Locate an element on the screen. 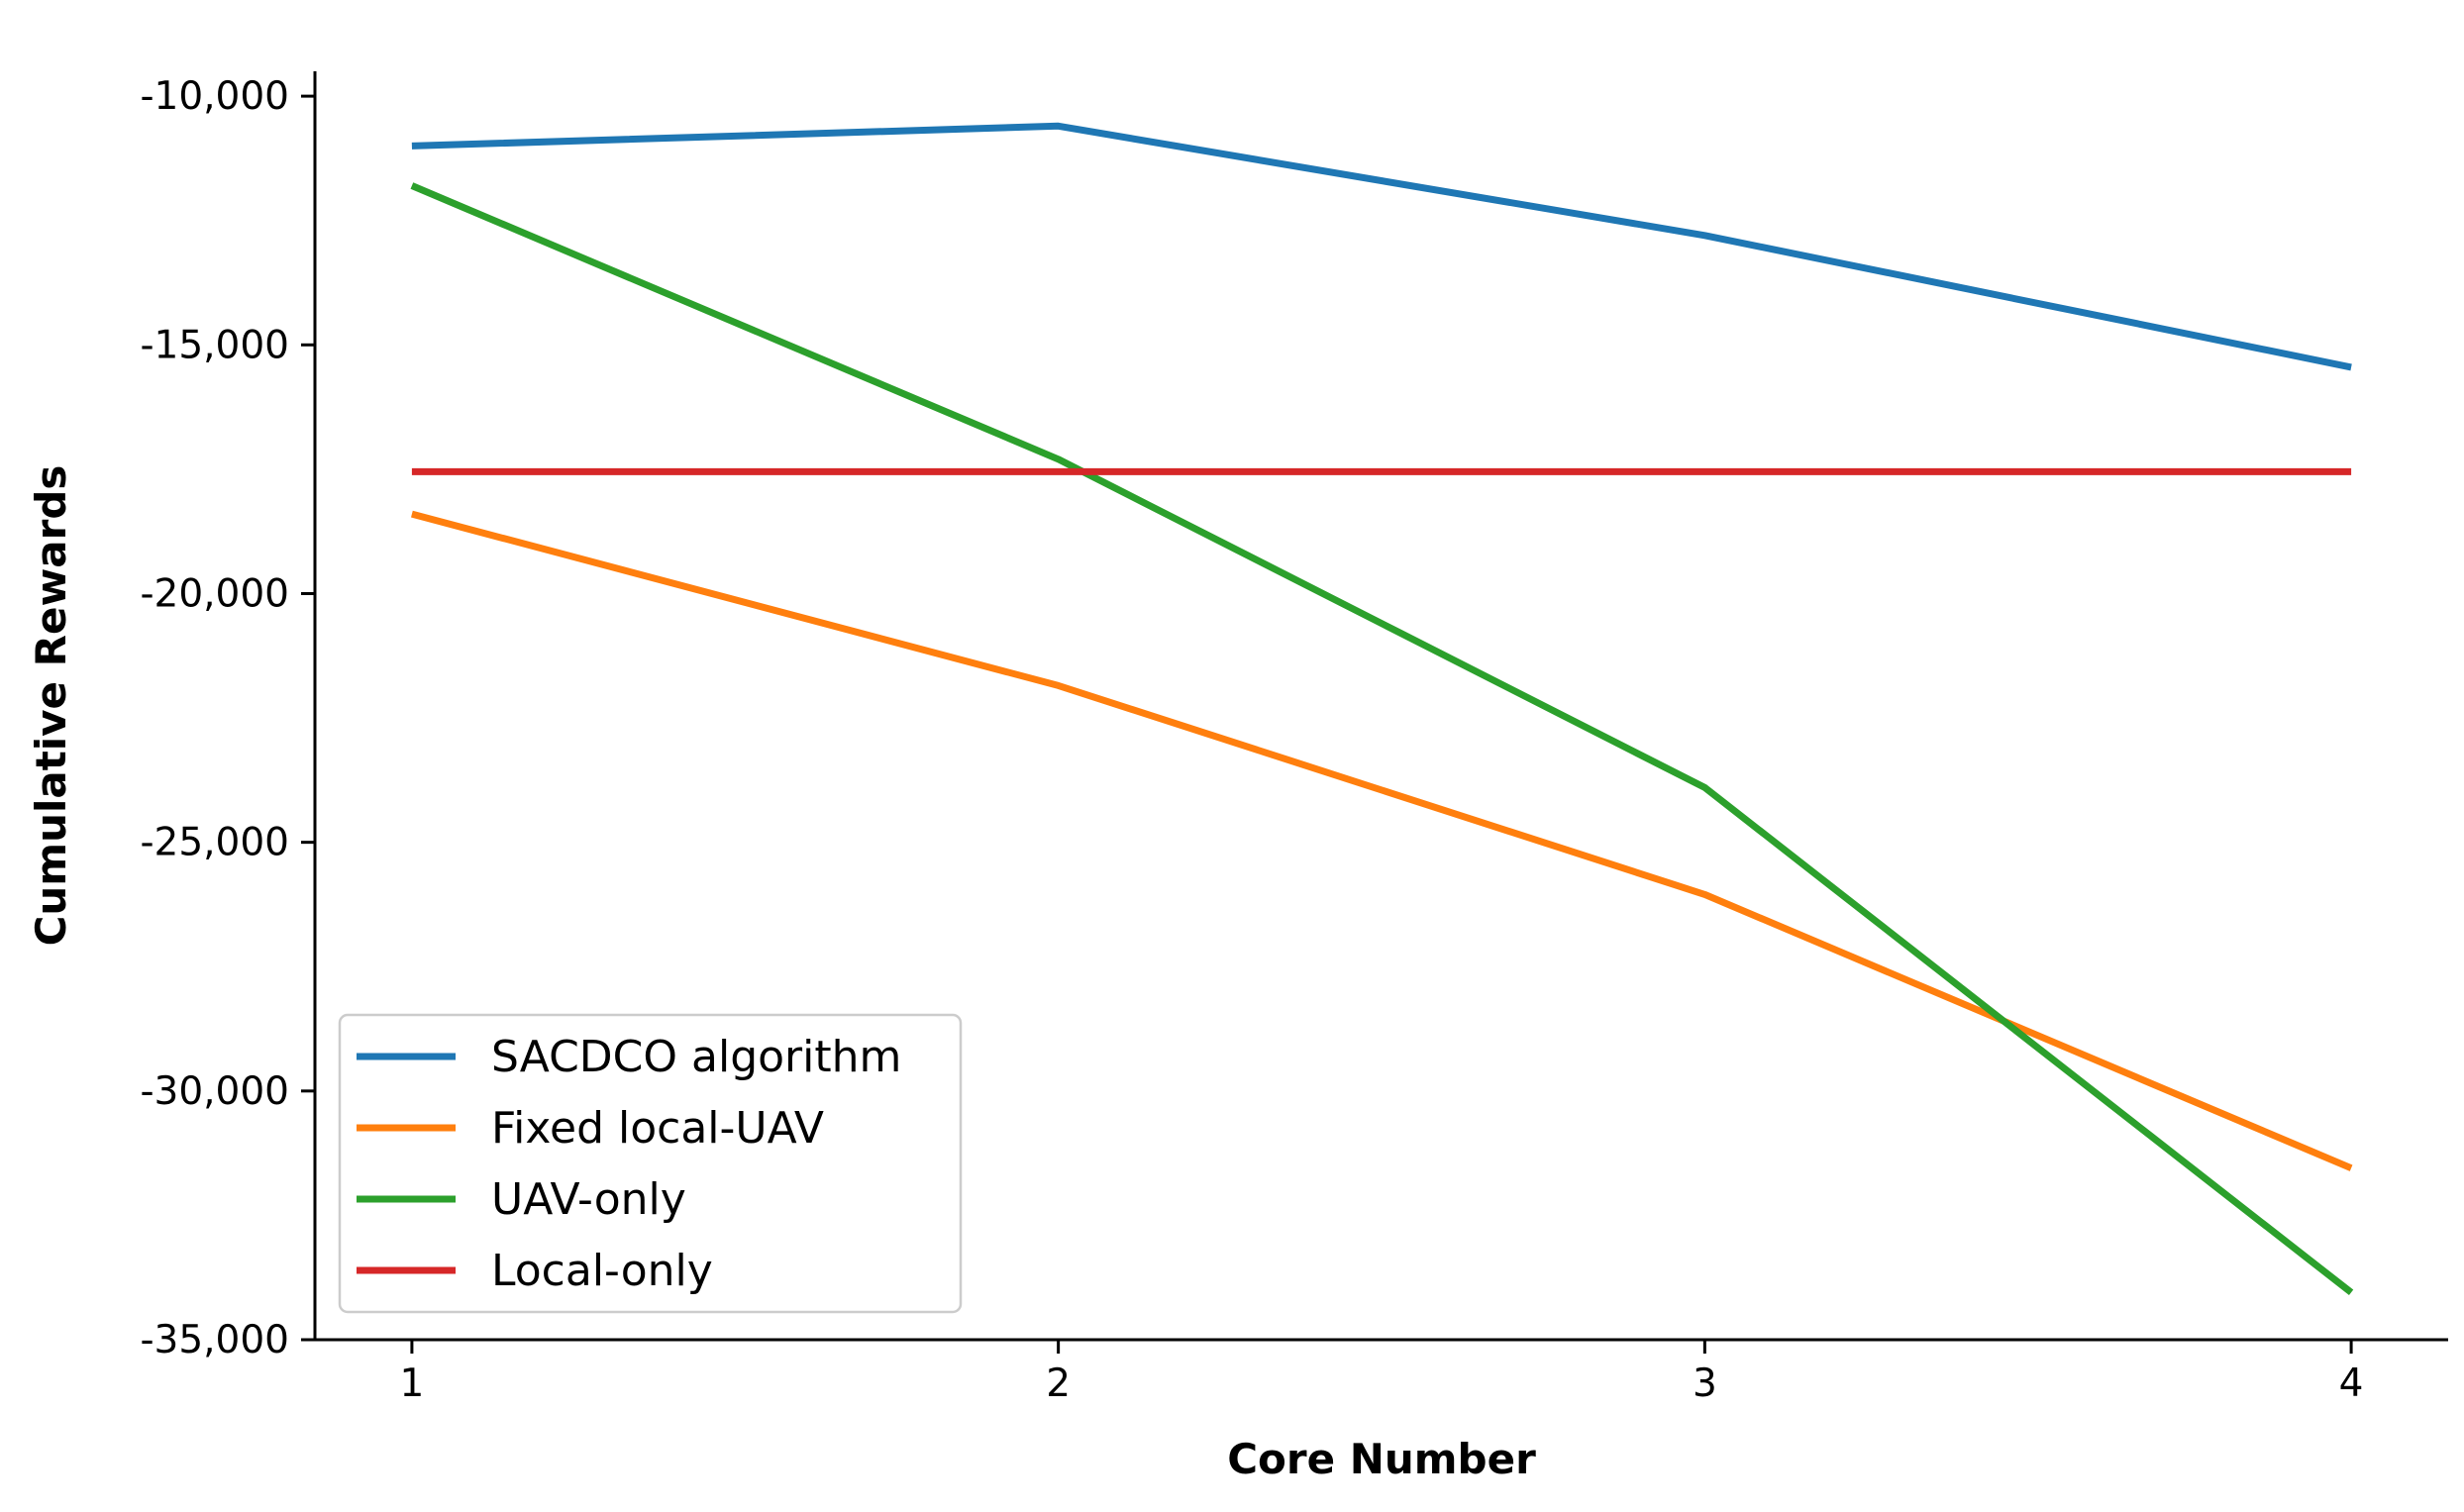  y-tick-label: -20,000 is located at coordinates (214, 593).